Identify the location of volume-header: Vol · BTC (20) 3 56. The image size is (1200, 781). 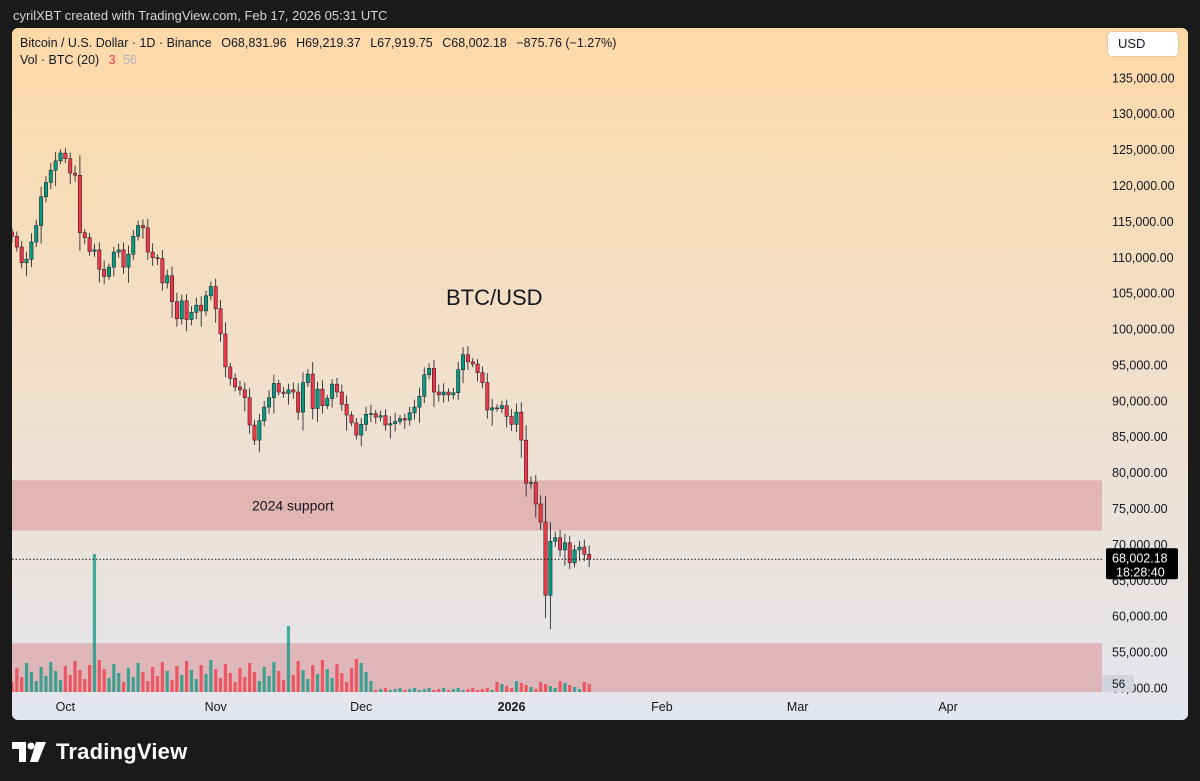
(81, 60).